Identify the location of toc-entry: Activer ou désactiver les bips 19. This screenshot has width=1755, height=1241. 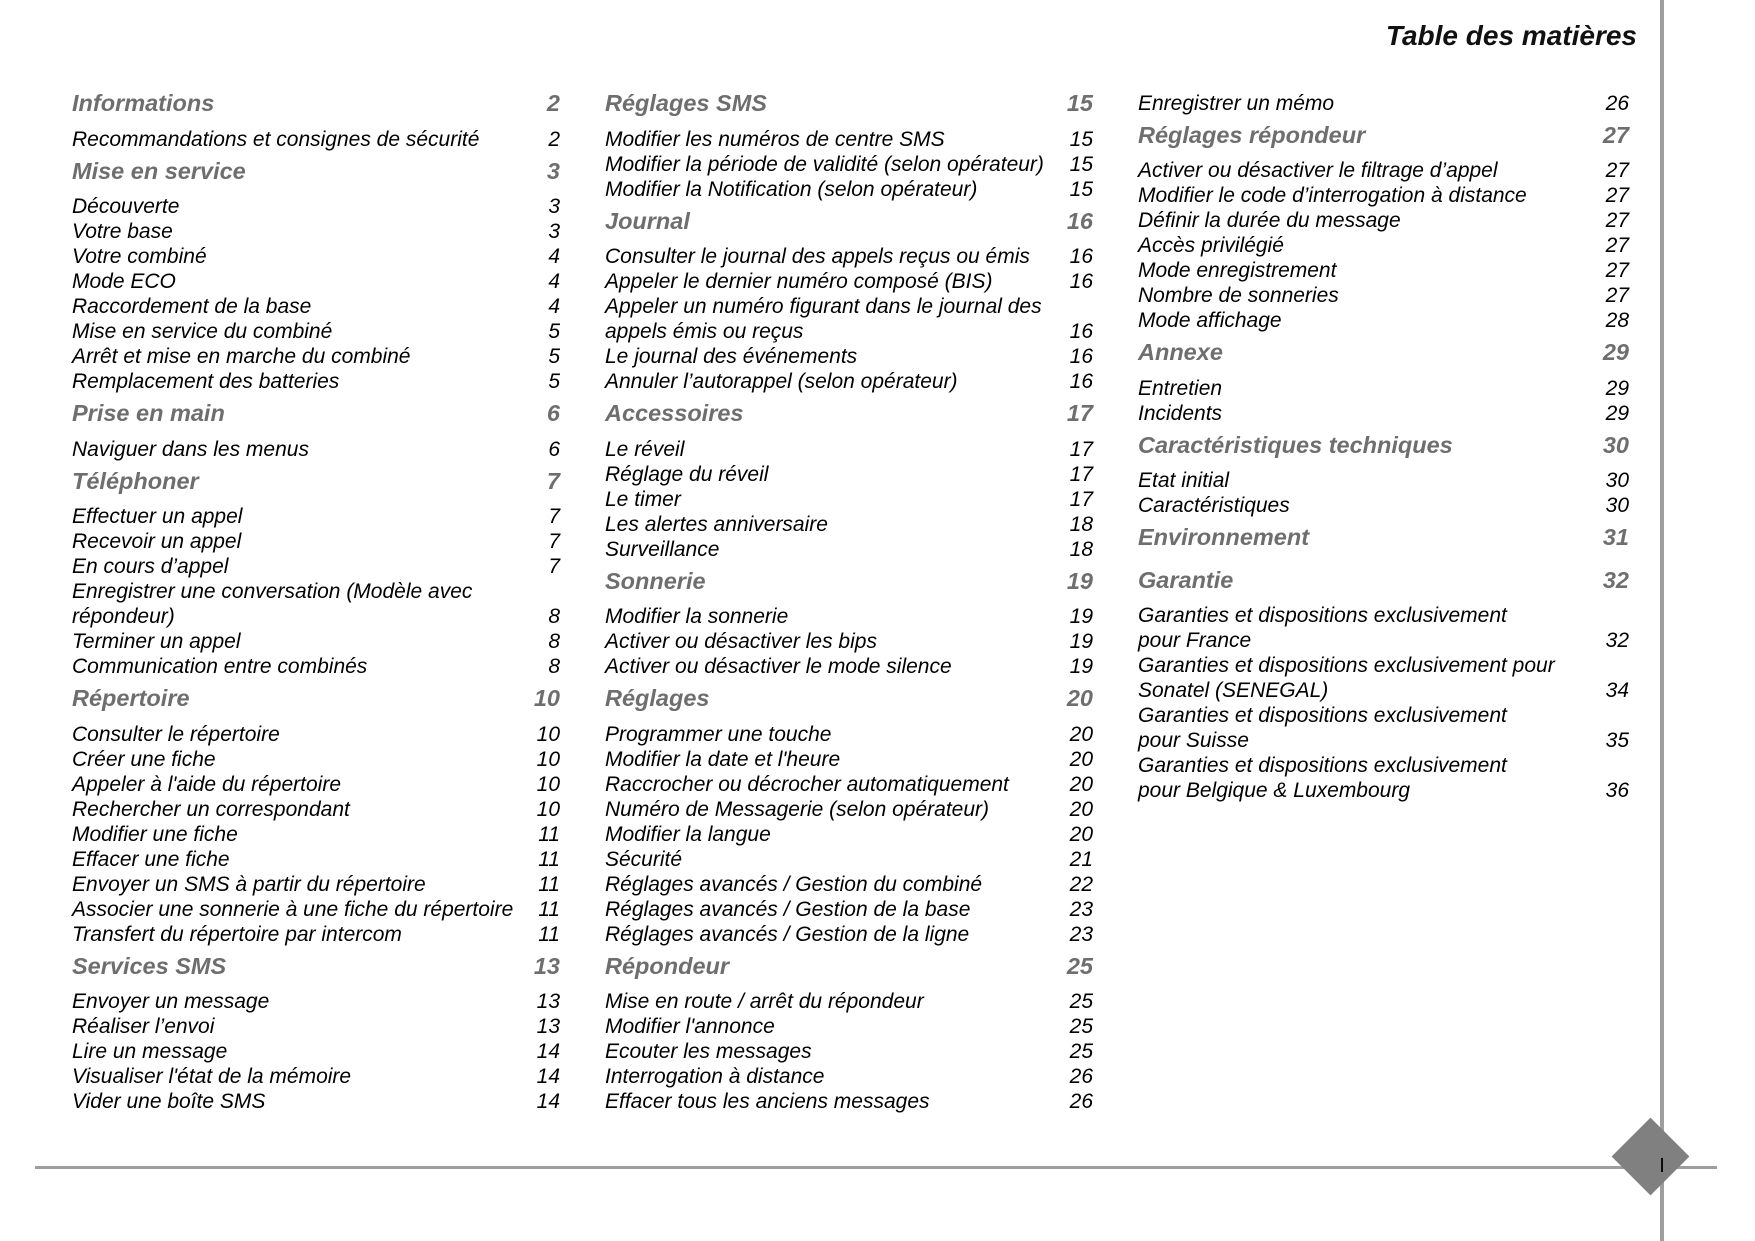
(849, 641).